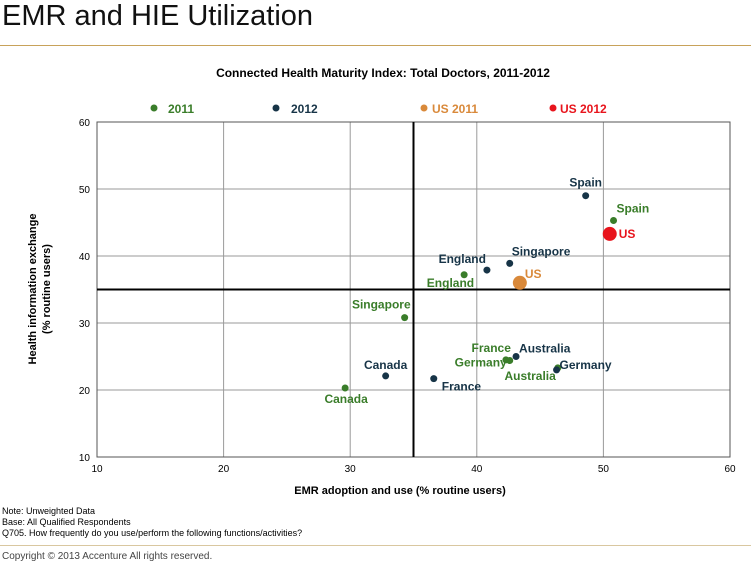  I want to click on x-tick-label: 50, so click(604, 469).